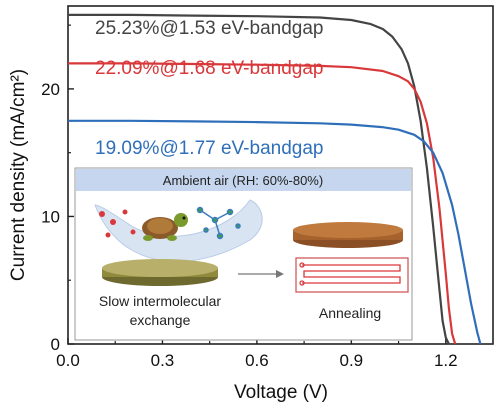  I want to click on molecule-network-icon, so click(218, 223).